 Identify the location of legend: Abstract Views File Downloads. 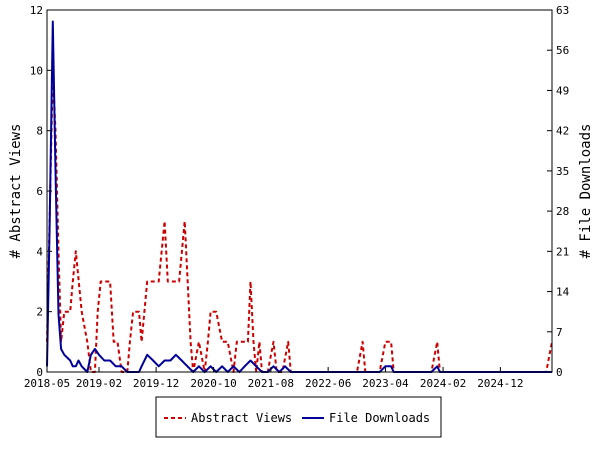
(298, 417).